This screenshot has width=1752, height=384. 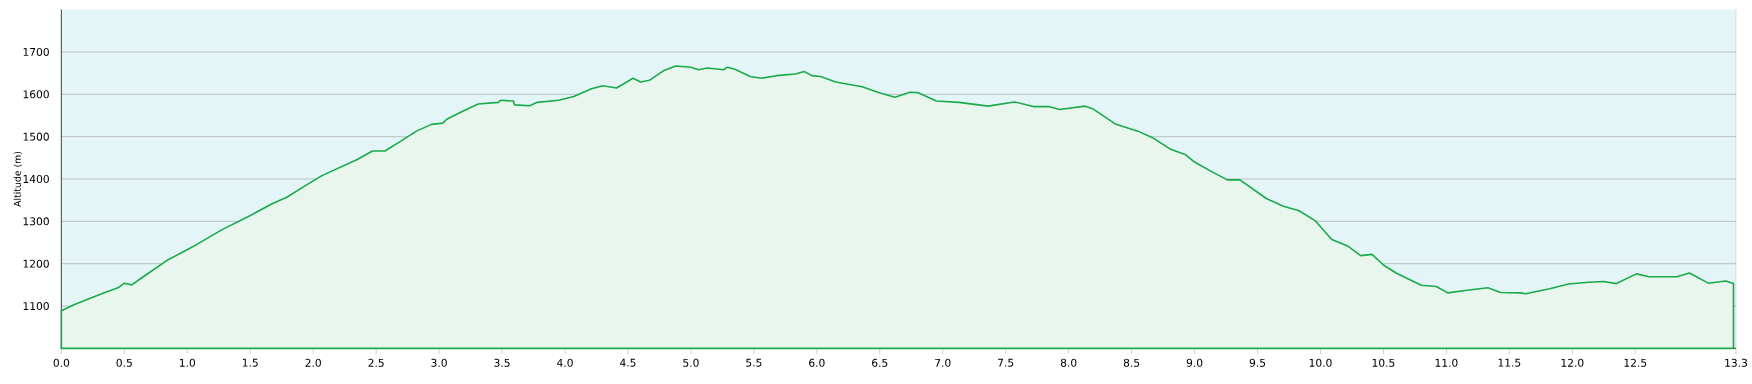 What do you see at coordinates (1006, 362) in the screenshot?
I see `x-tick-label: 7.5` at bounding box center [1006, 362].